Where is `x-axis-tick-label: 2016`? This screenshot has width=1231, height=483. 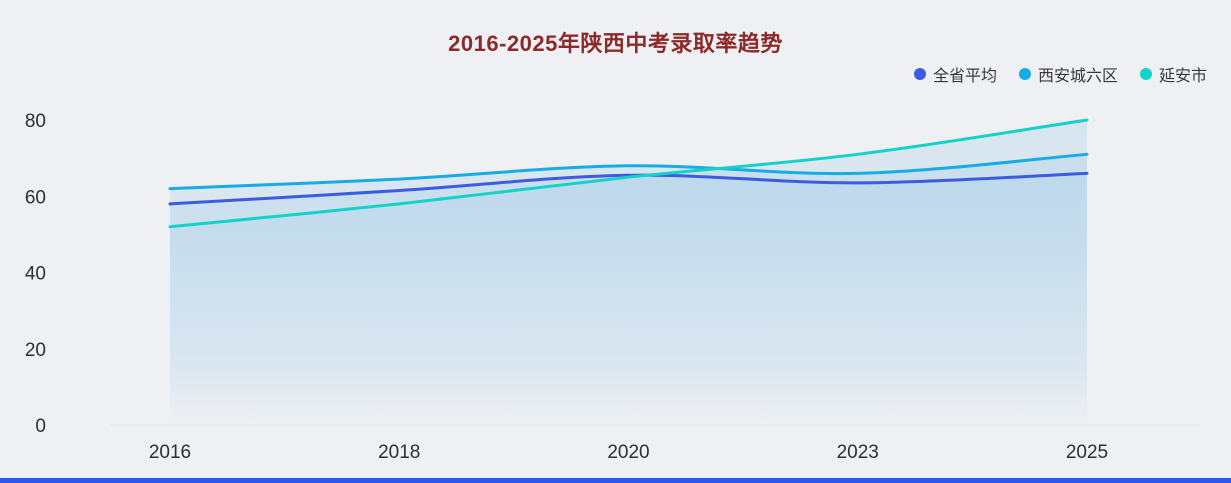 x-axis-tick-label: 2016 is located at coordinates (170, 452).